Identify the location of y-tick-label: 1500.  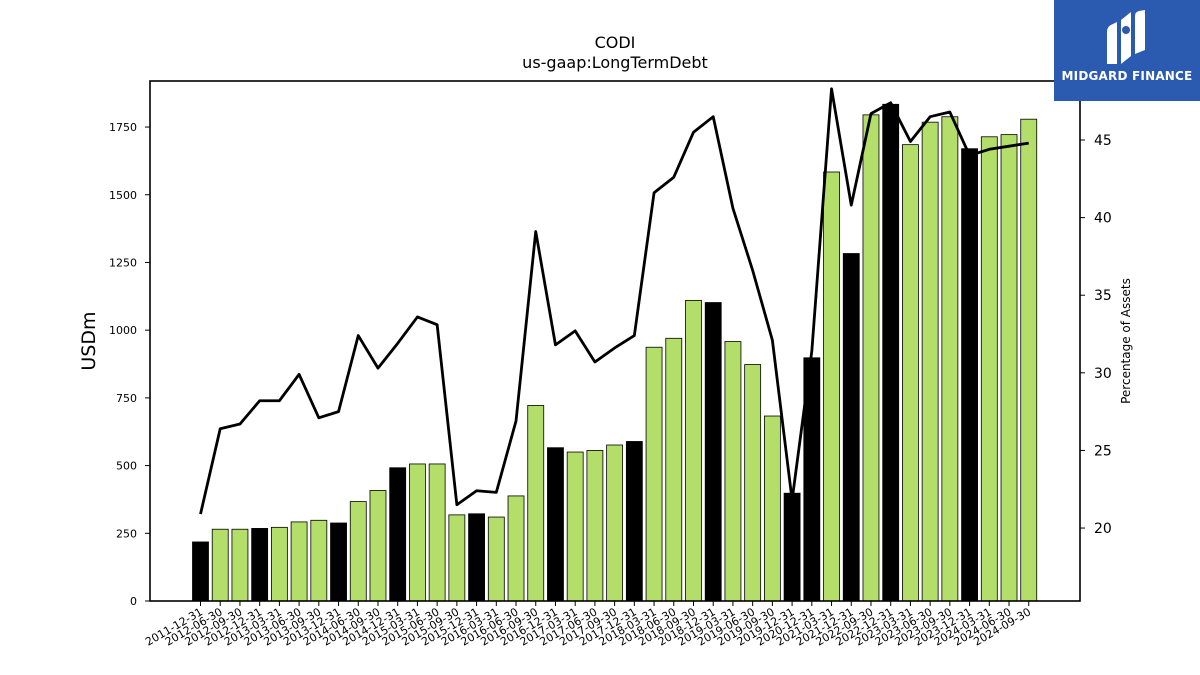
(123, 195).